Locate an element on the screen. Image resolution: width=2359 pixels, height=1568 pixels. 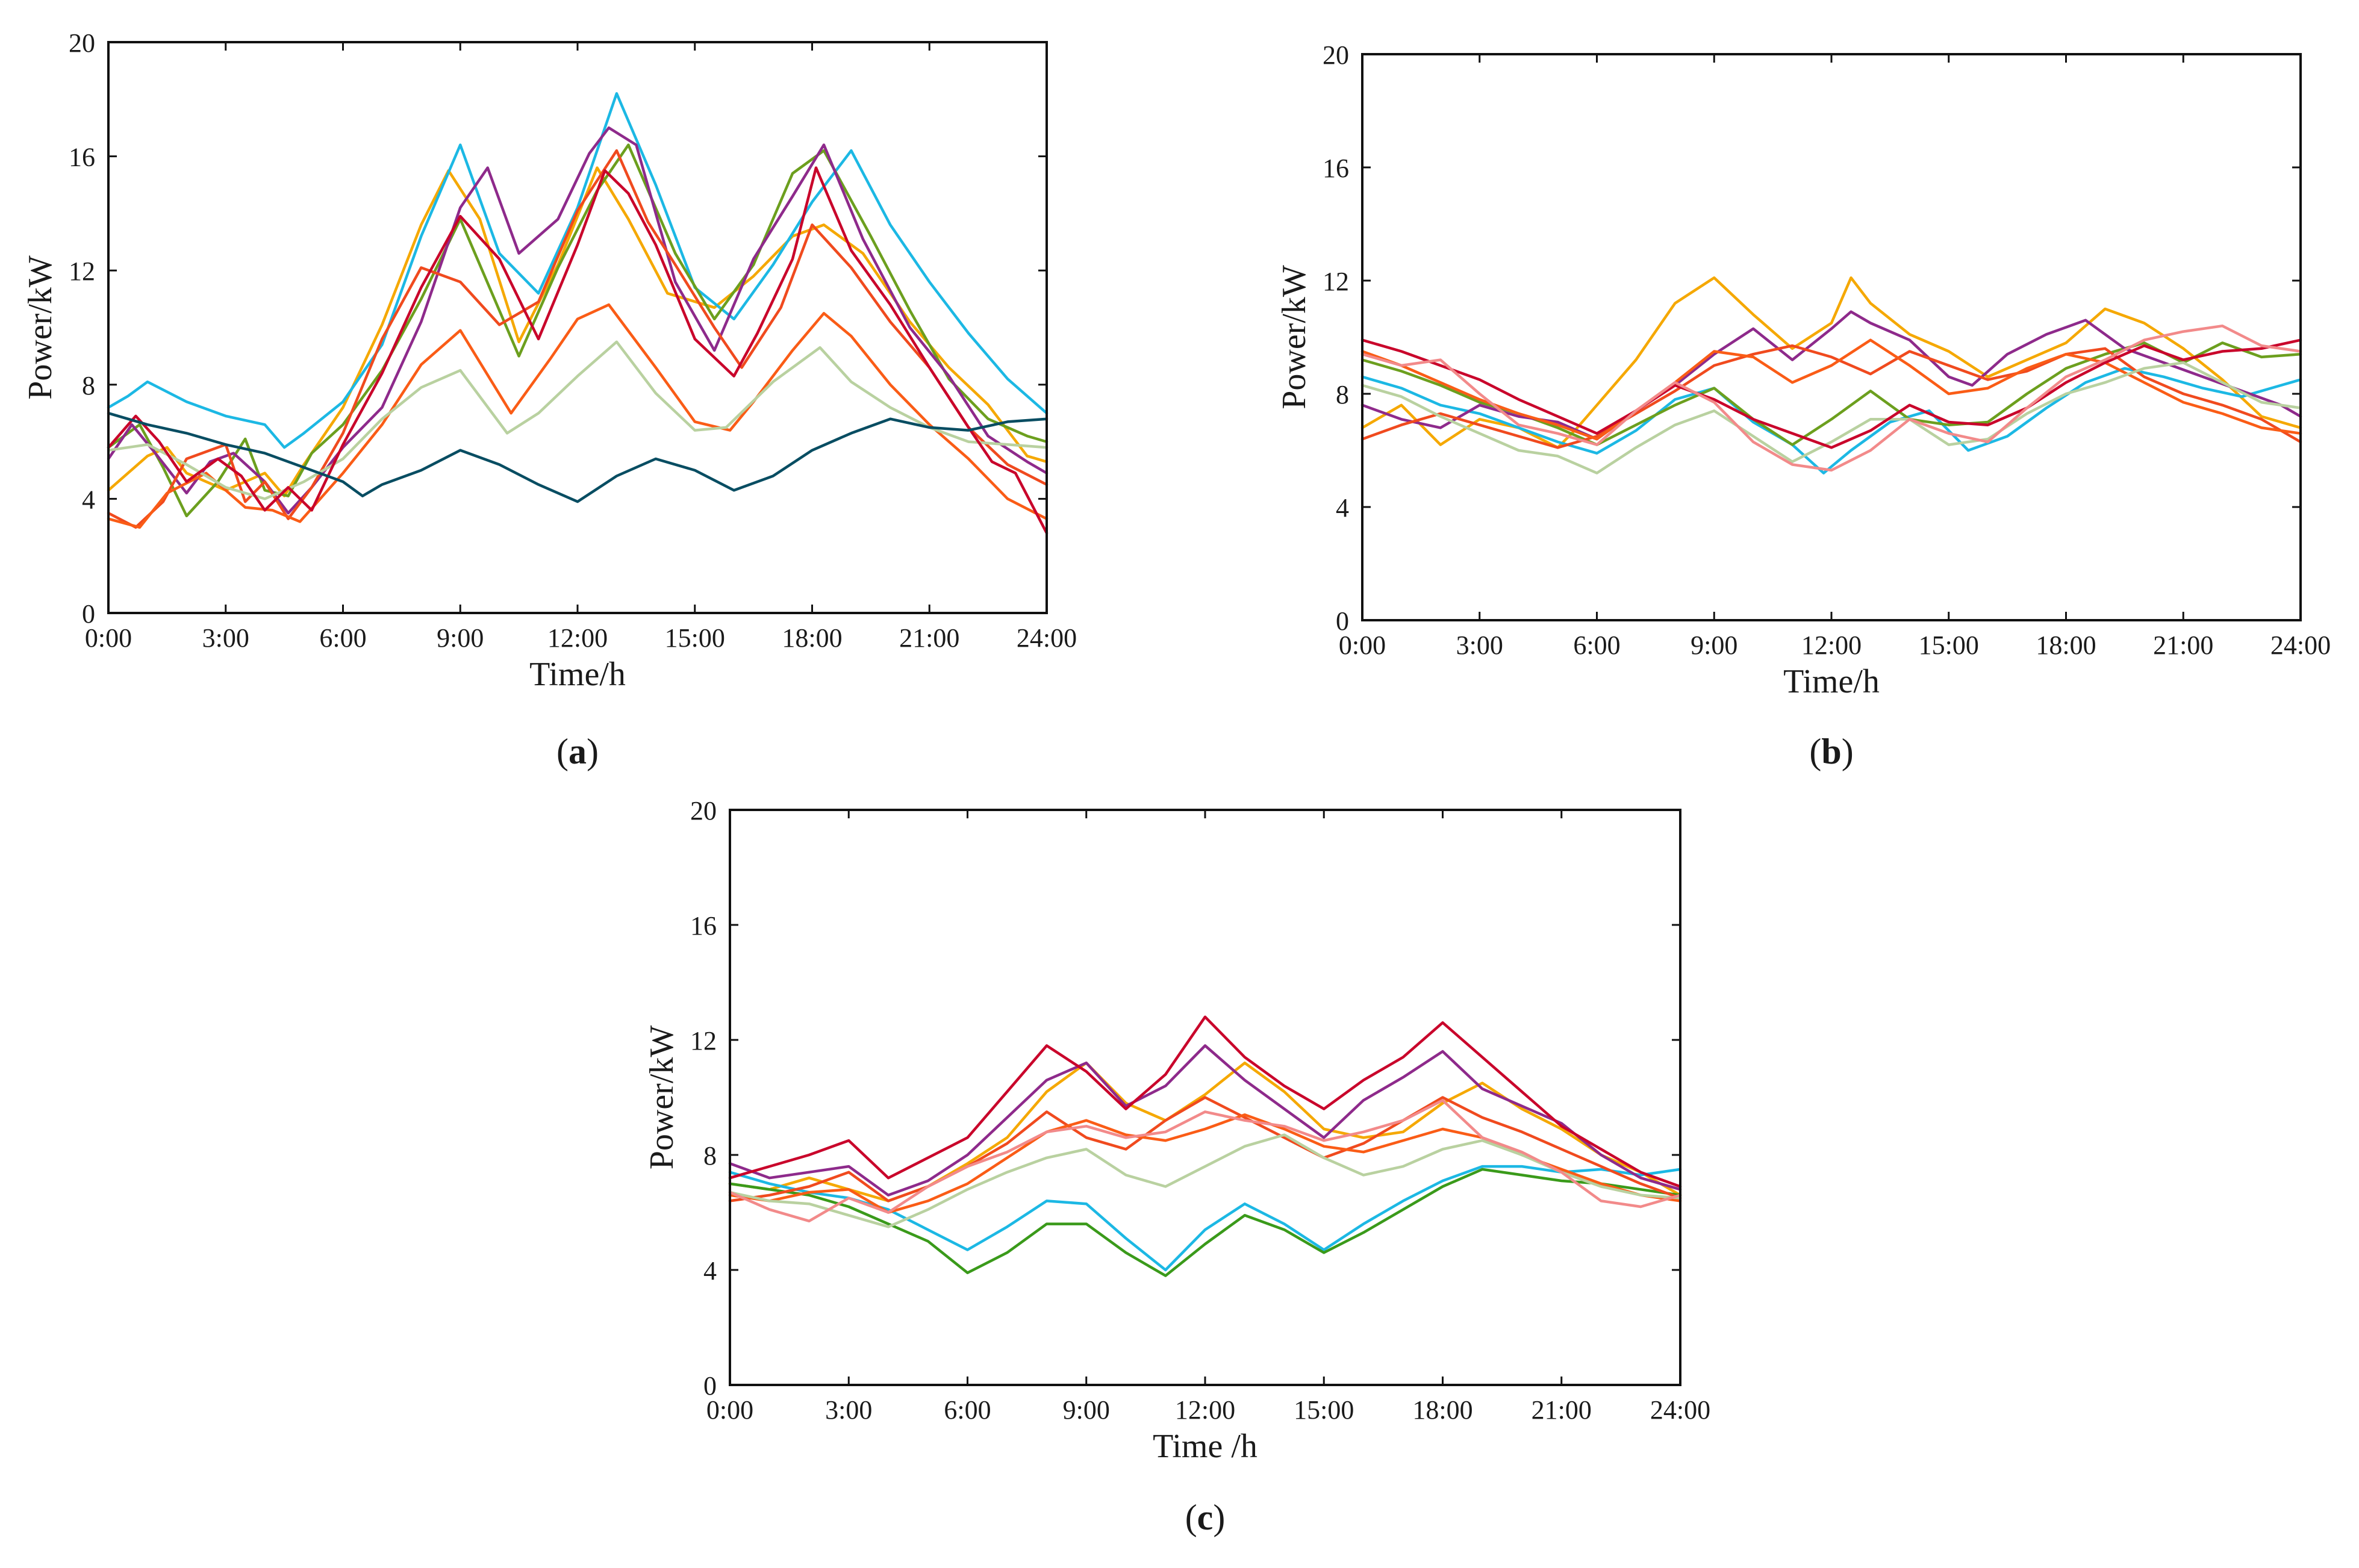
panel-caption: (b) is located at coordinates (1831, 752).